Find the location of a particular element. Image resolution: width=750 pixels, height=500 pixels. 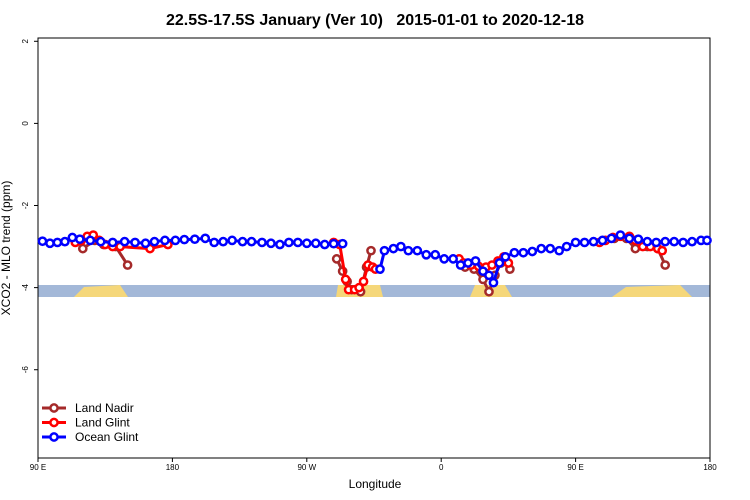

y-tick-label: -4 is located at coordinates (25, 288).